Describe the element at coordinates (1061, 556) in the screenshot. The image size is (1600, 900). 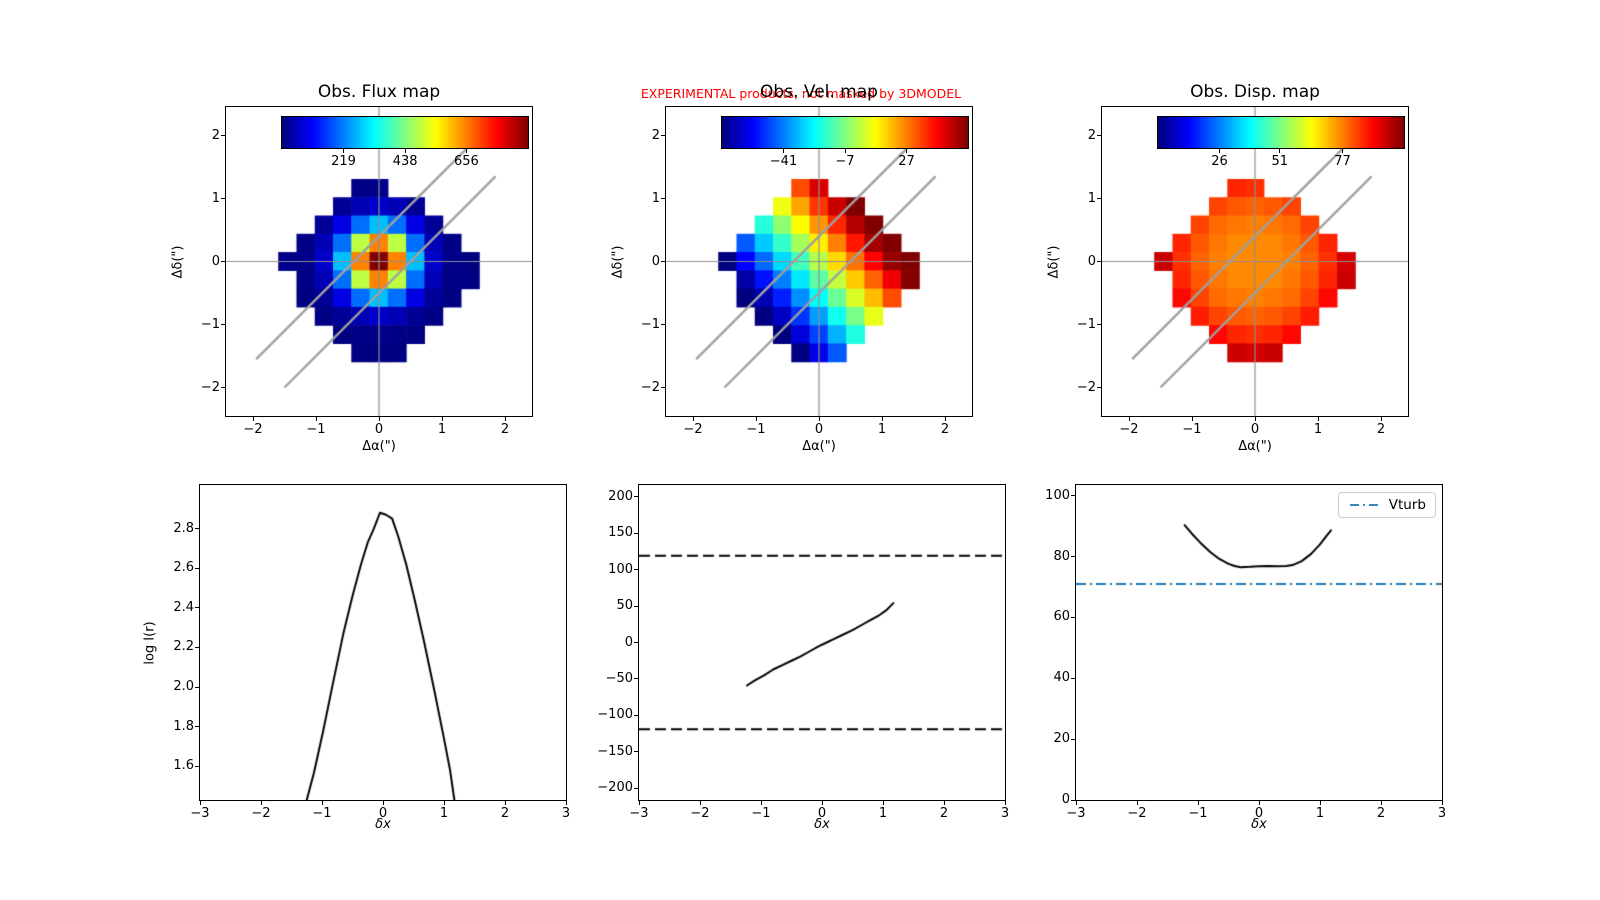
I see `y-tick-label: 80` at that location.